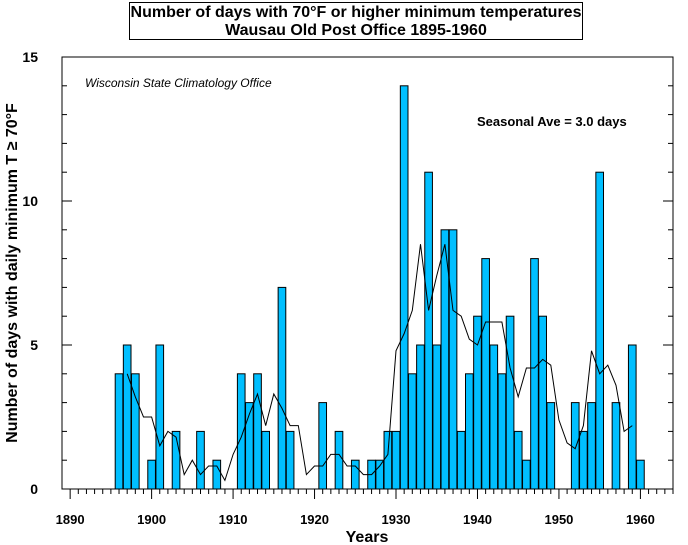  I want to click on source-note: Wisconsin State Climatology Office, so click(178, 83).